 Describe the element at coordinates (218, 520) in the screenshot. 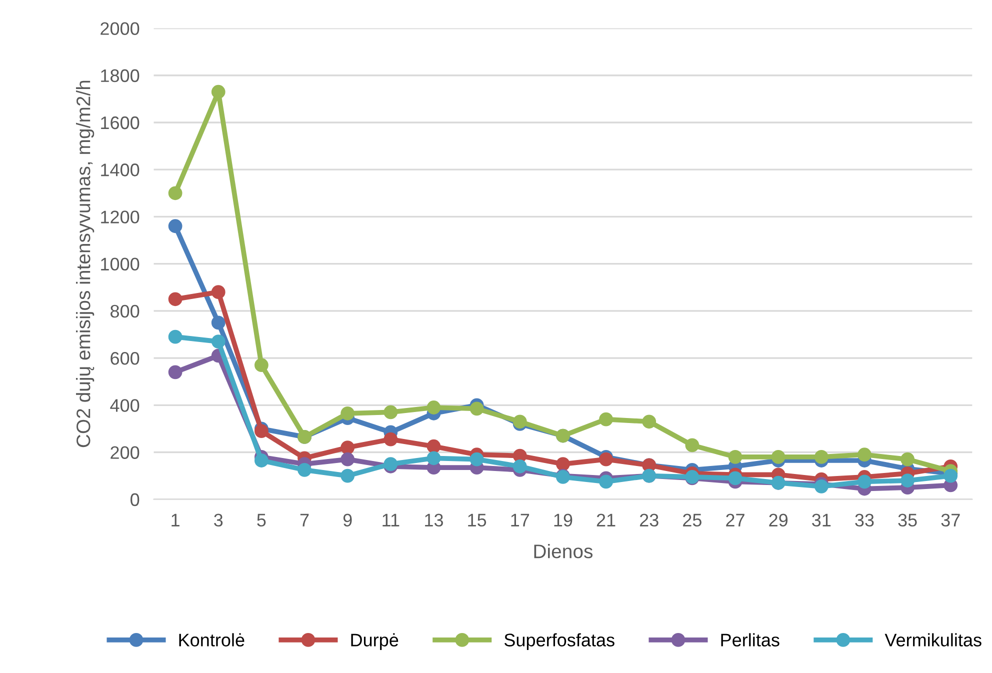

I see `x-tick-label: 3` at that location.